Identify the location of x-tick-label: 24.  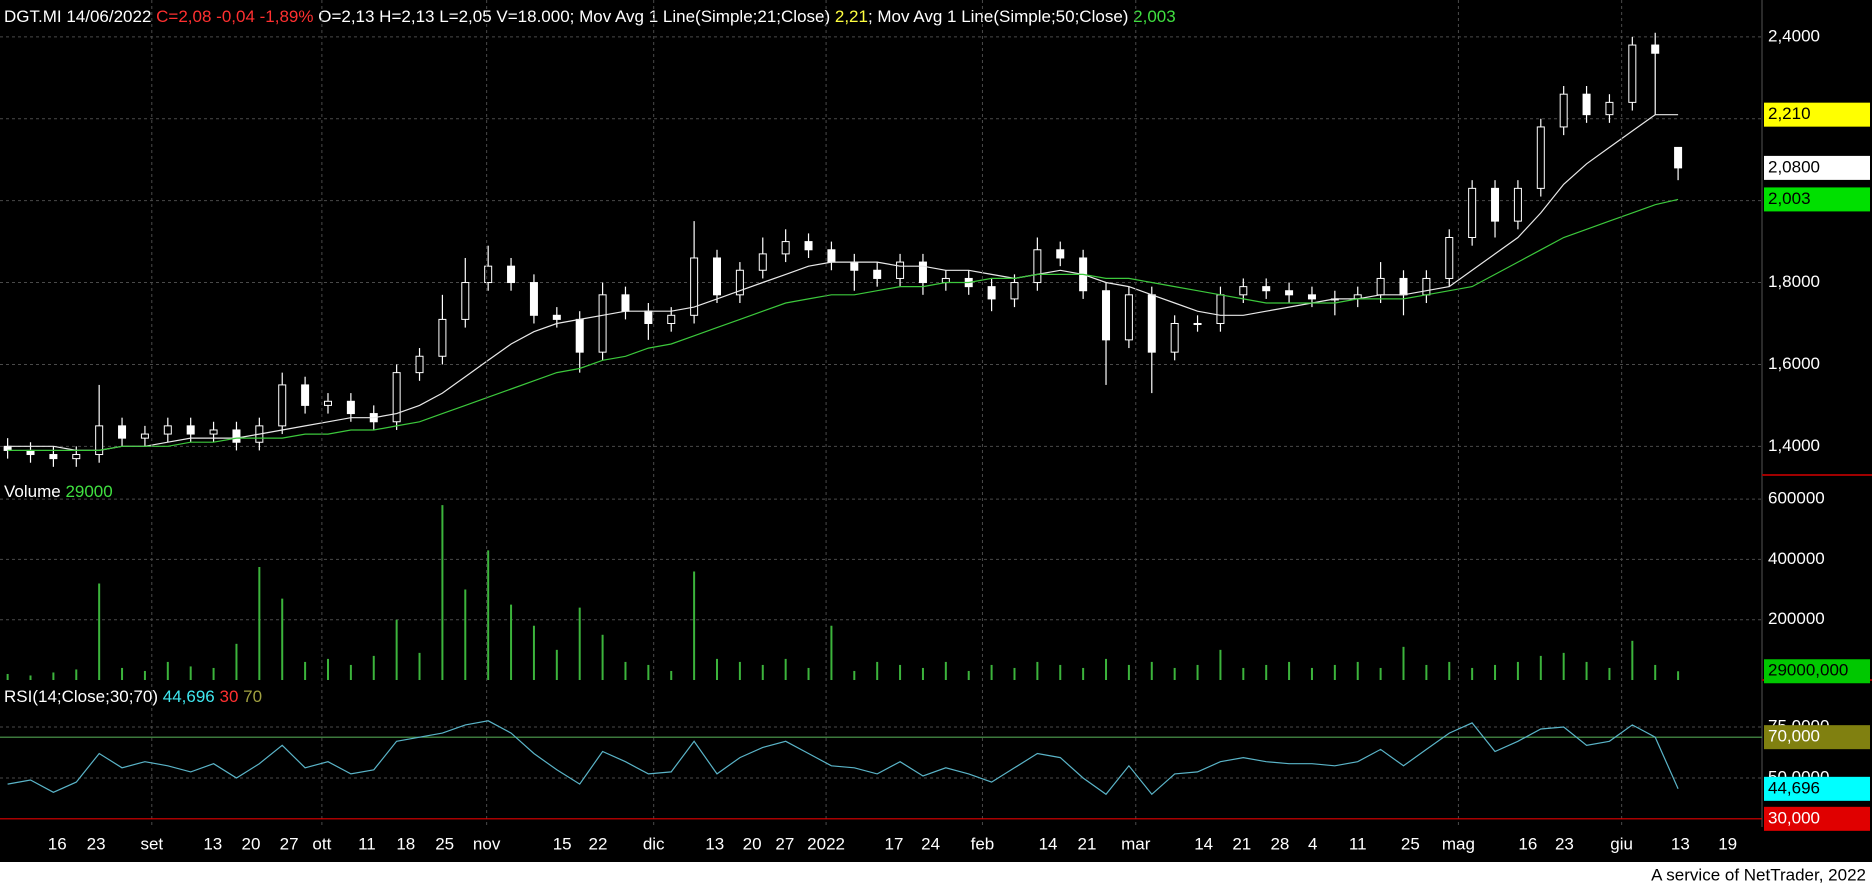
(930, 843).